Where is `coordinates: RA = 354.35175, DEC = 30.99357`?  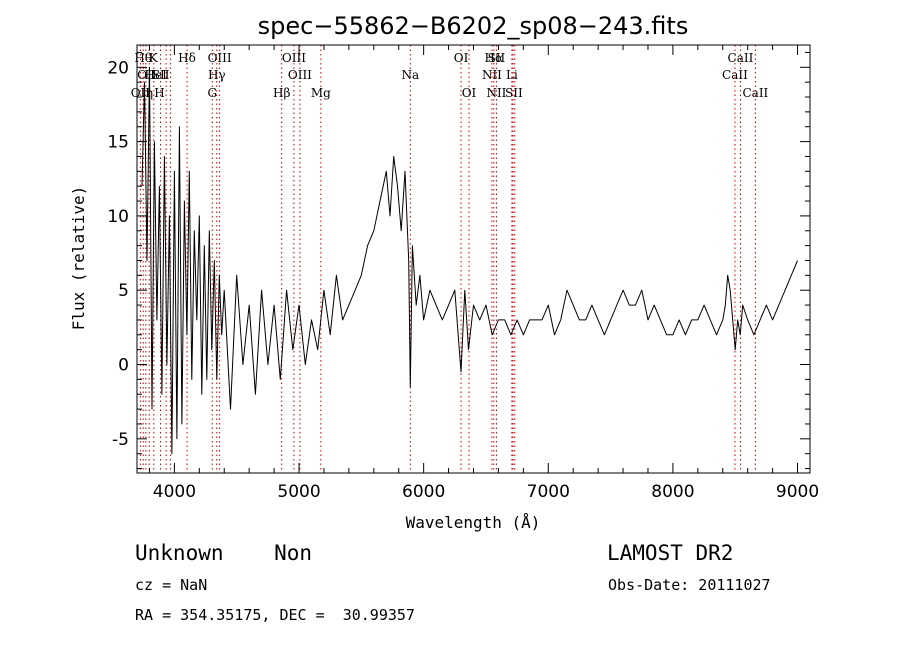
coordinates: RA = 354.35175, DEC = 30.99357 is located at coordinates (275, 615).